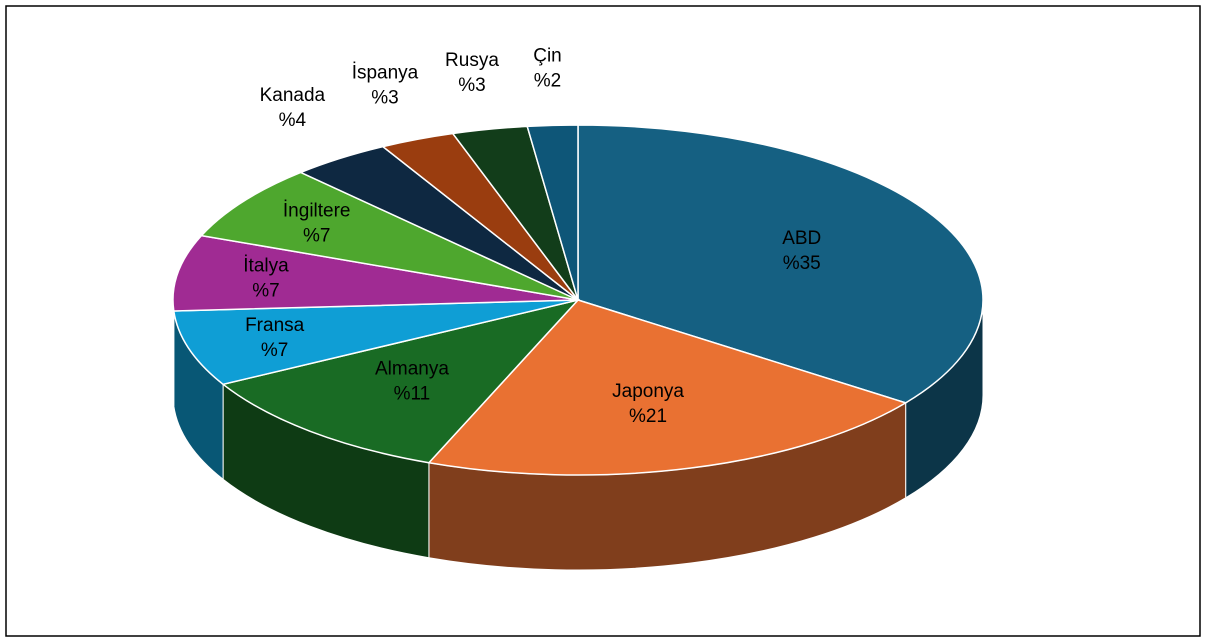  What do you see at coordinates (412, 393) in the screenshot?
I see `slice-value-label: %11` at bounding box center [412, 393].